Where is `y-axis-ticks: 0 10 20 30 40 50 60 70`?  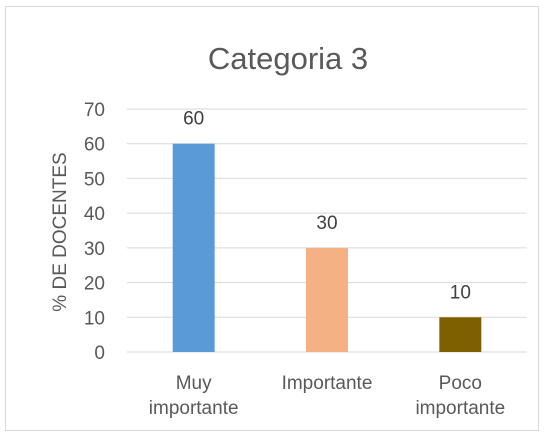
y-axis-ticks: 0 10 20 30 40 50 60 70 is located at coordinates (94, 232).